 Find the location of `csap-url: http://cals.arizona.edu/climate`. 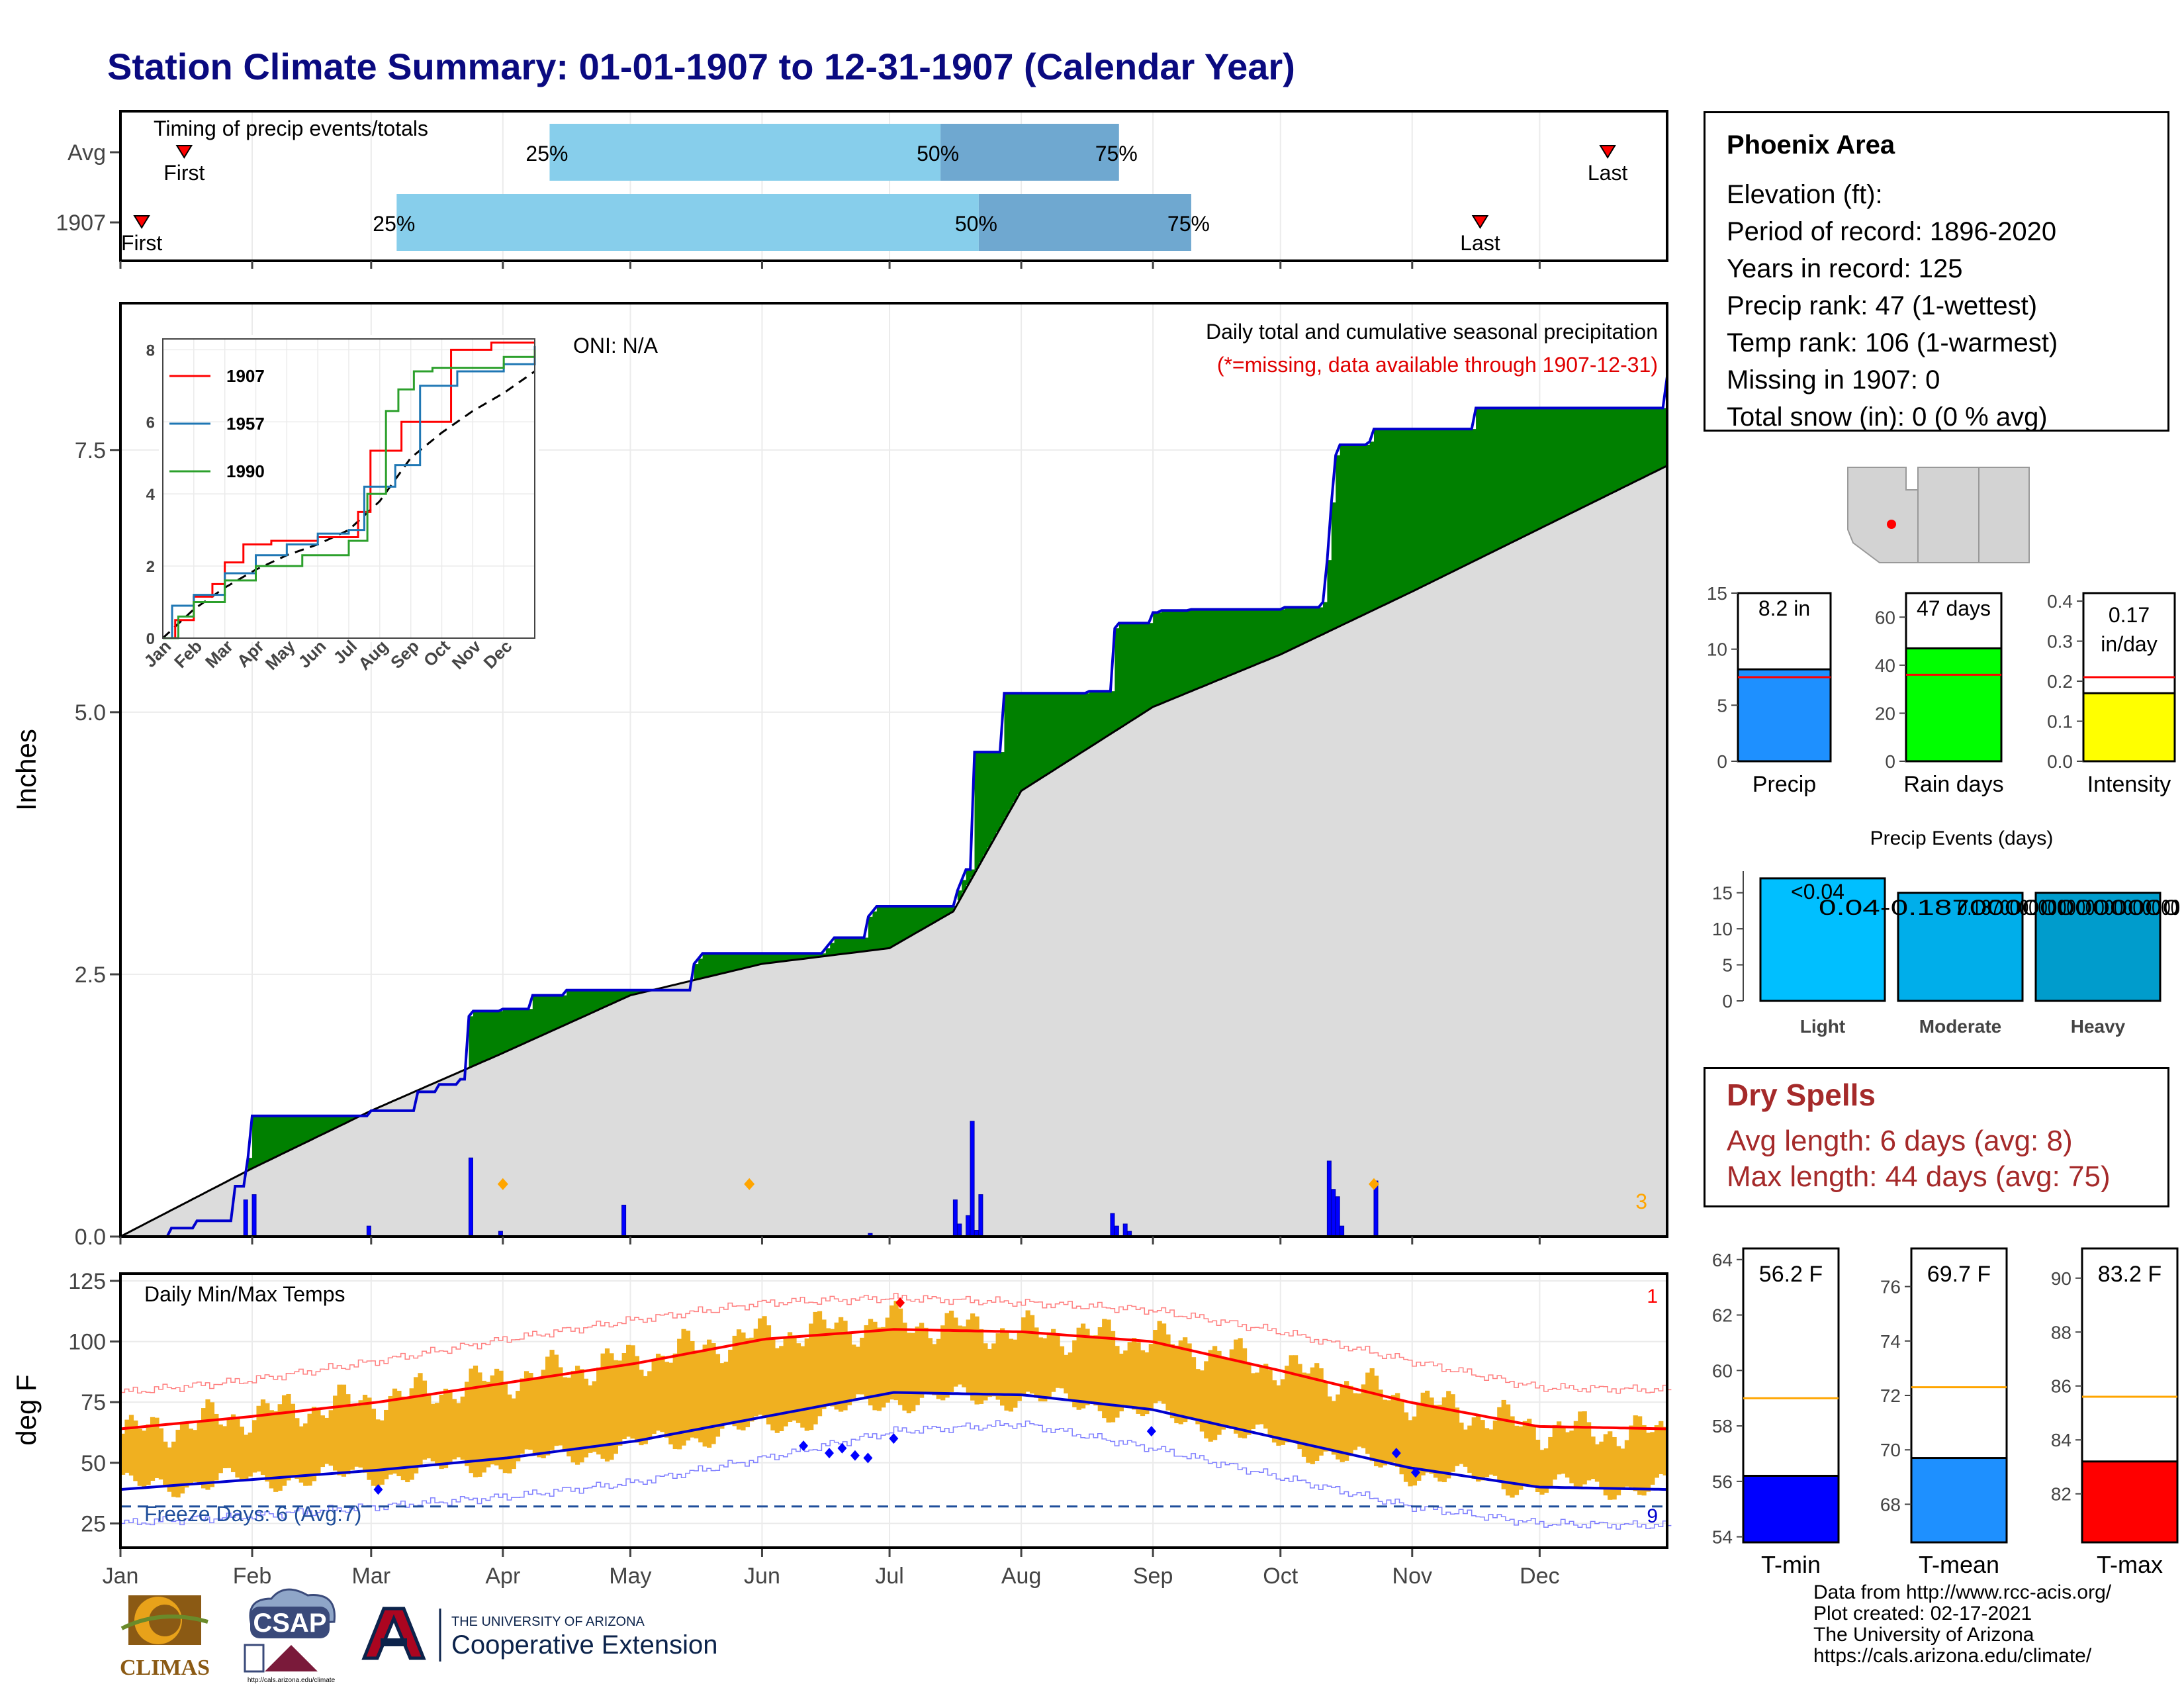

csap-url: http://cals.arizona.edu/climate is located at coordinates (292, 1680).